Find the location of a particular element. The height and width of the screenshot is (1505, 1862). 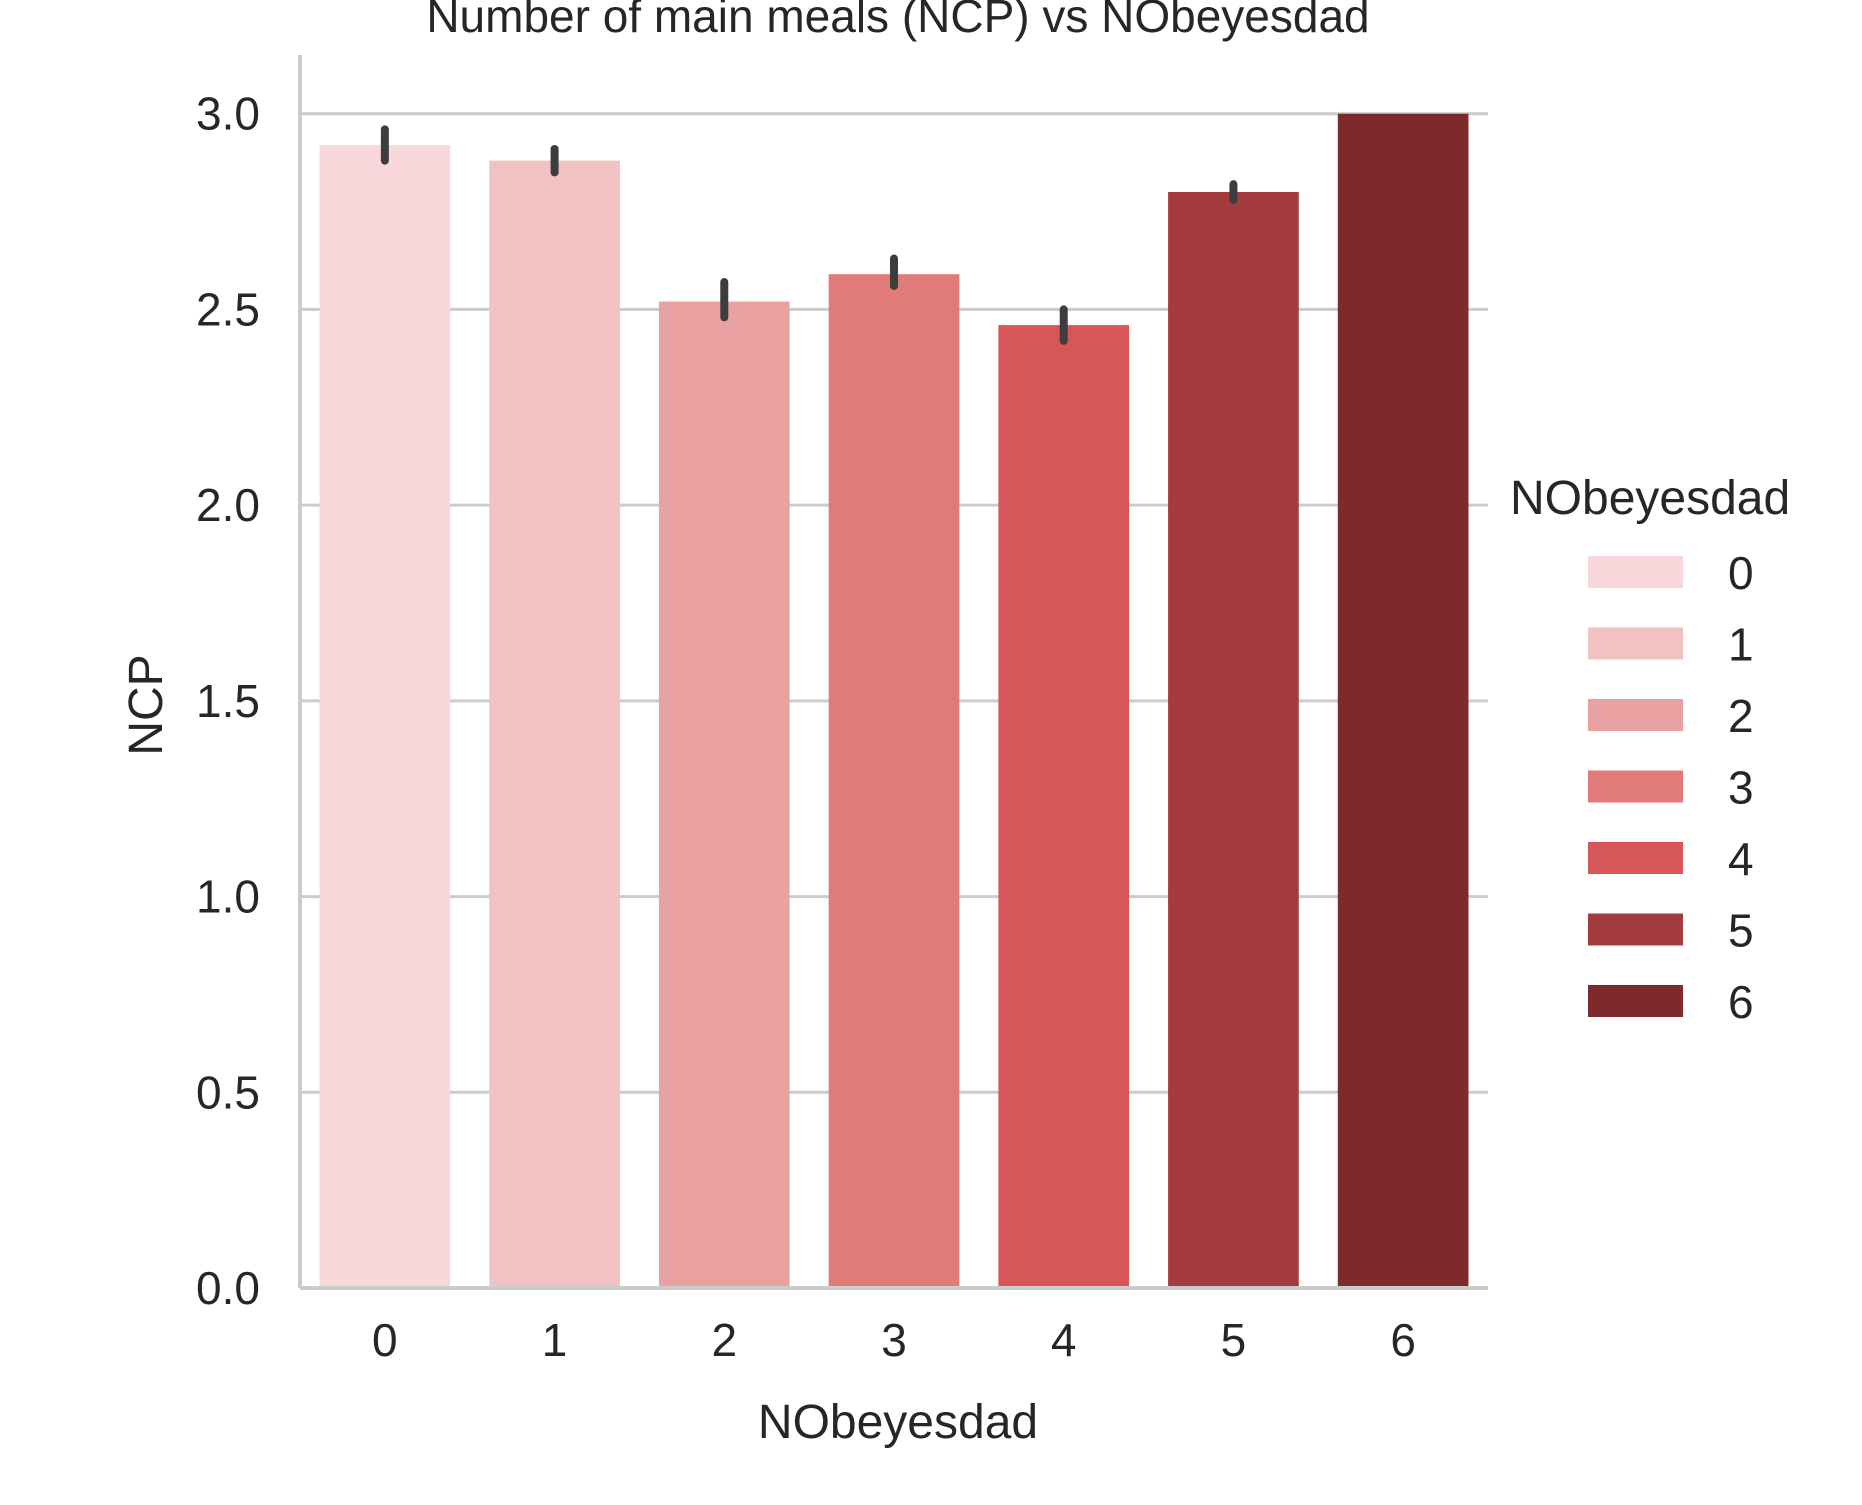

legend-label-5: 5 is located at coordinates (1741, 931).